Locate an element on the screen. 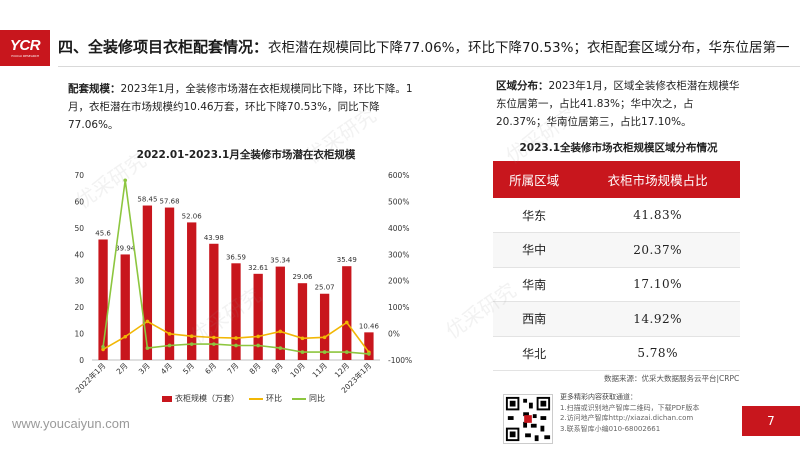 The image size is (800, 450). qr-info-head: 更多精彩内容获取通道： is located at coordinates (598, 397).